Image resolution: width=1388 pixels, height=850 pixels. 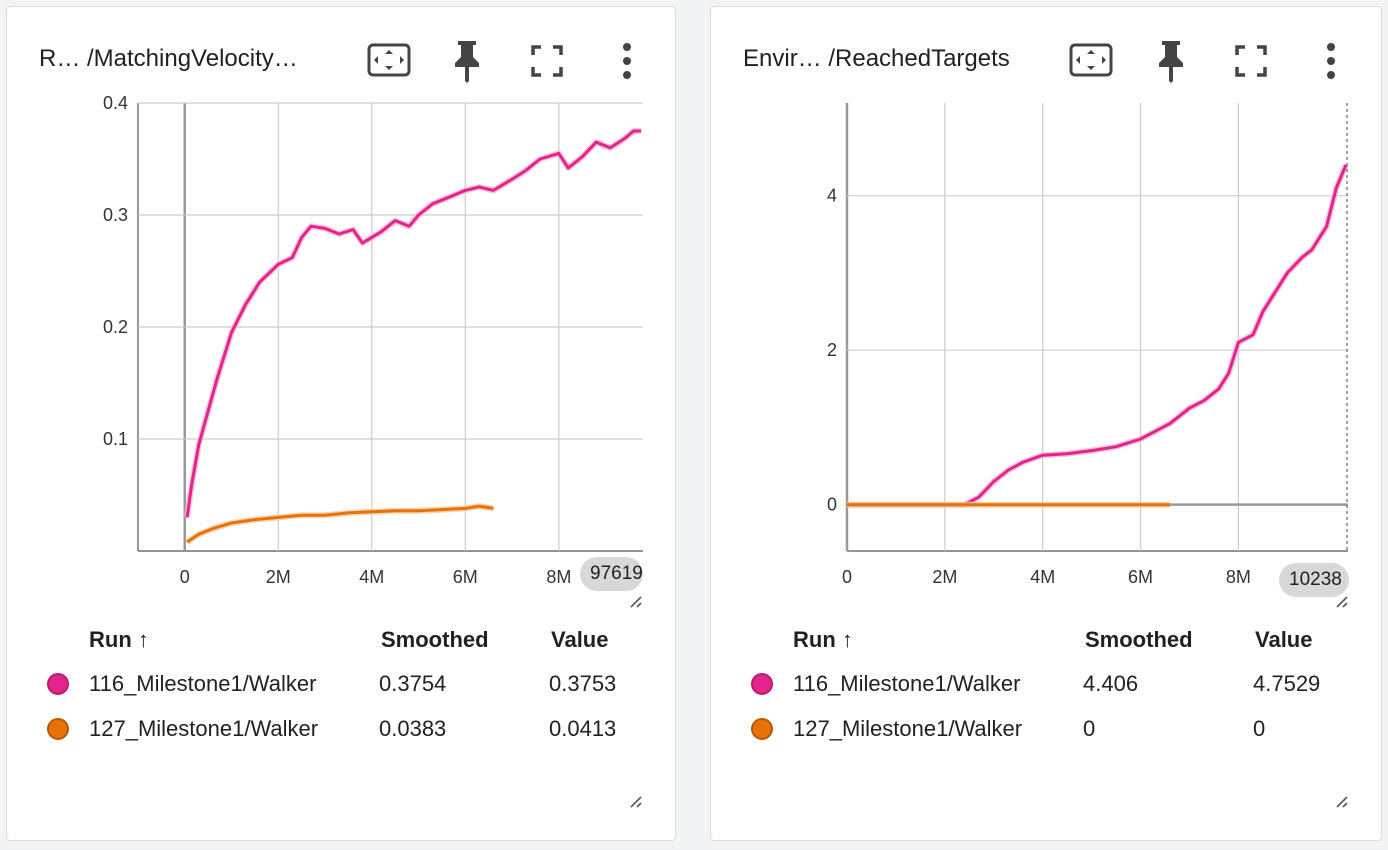 I want to click on run-value: 4.7529, so click(x=1287, y=683).